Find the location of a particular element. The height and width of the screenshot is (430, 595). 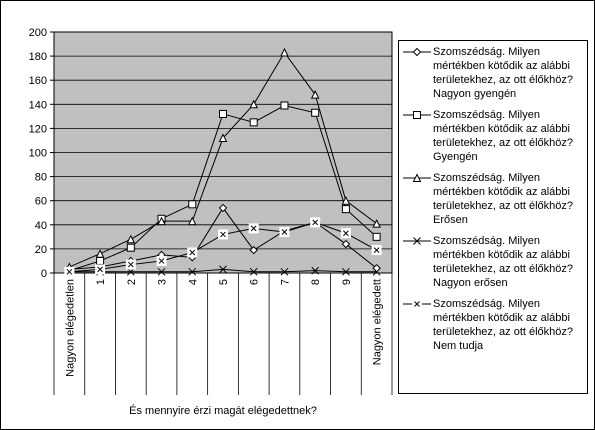

x-tick-label: 3 is located at coordinates (163, 282).